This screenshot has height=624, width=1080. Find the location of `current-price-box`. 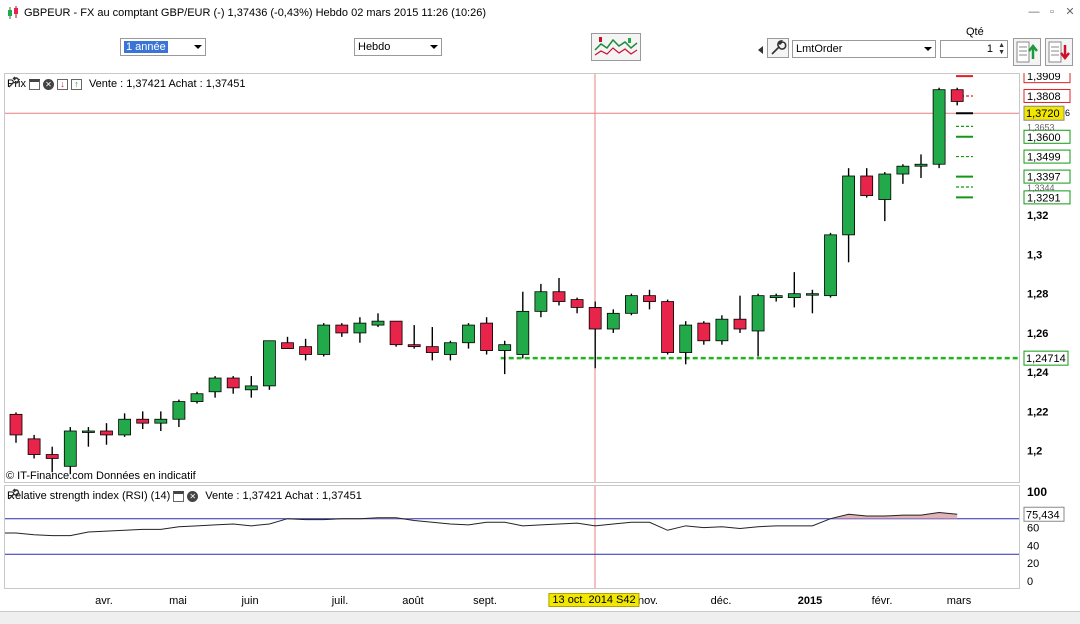

current-price-box is located at coordinates (1044, 113).